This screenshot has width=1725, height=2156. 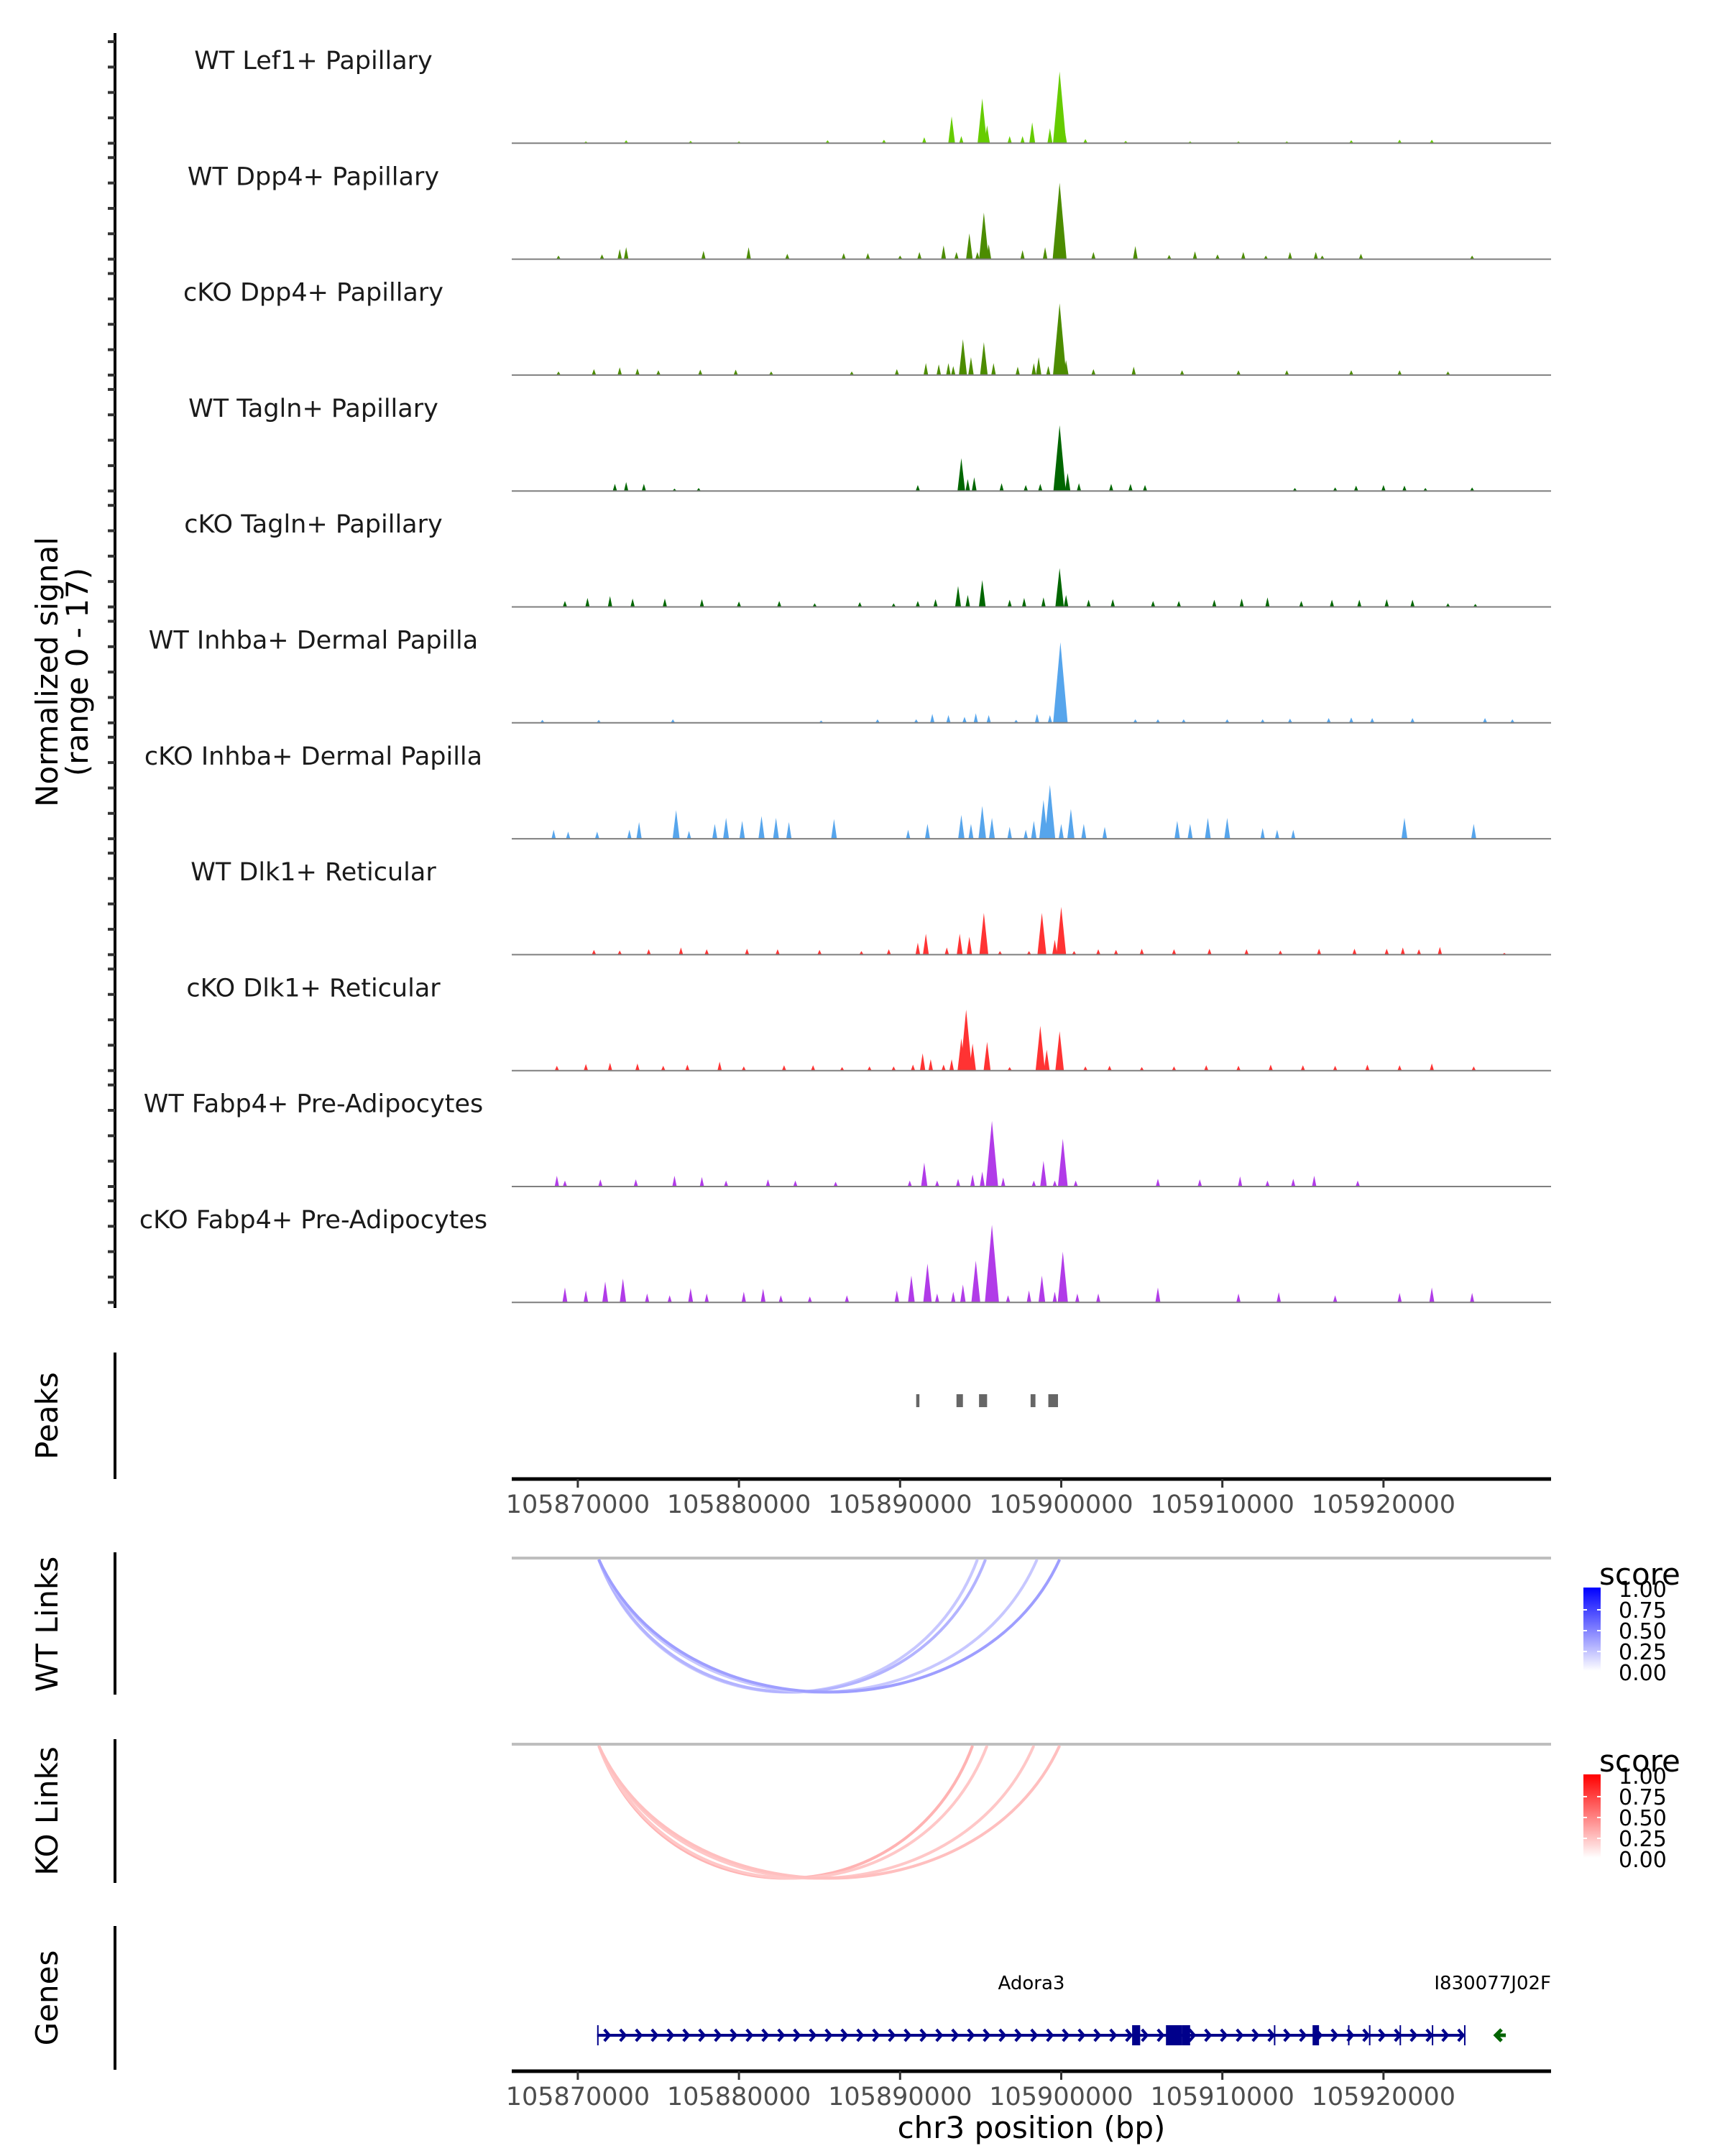 What do you see at coordinates (1643, 1611) in the screenshot?
I see `legend-tick-label: 0.75` at bounding box center [1643, 1611].